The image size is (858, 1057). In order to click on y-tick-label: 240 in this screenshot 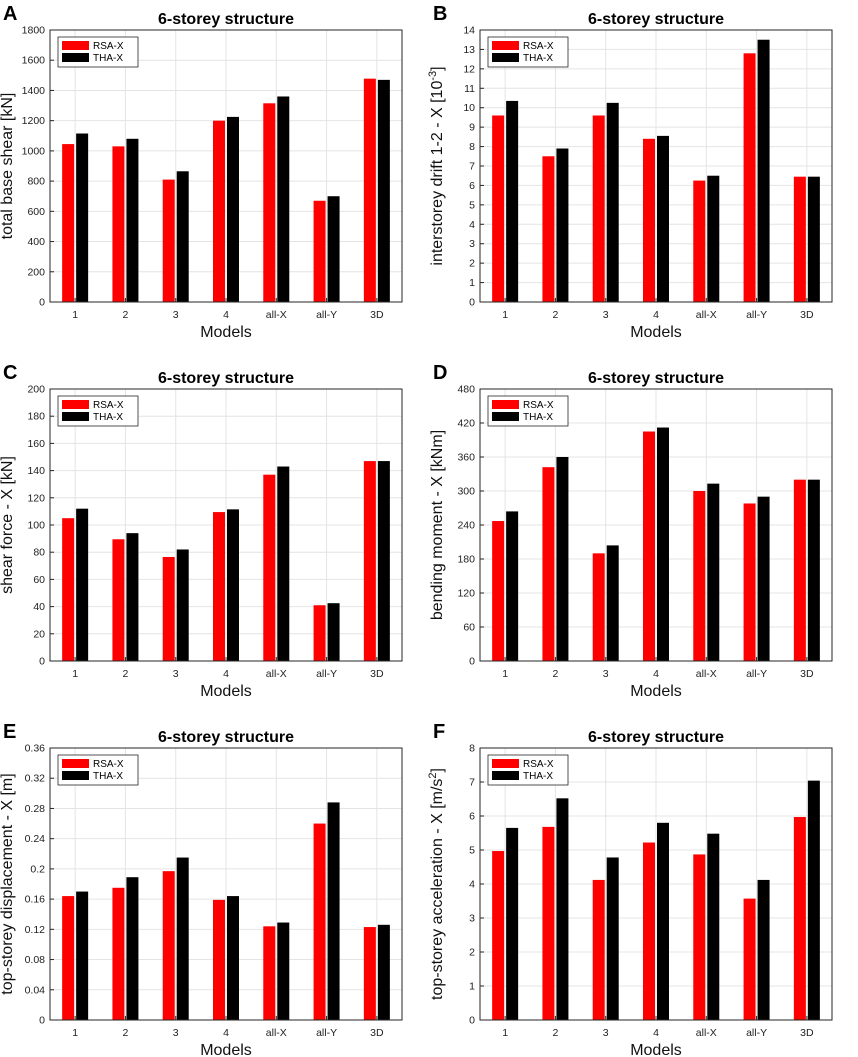, I will do `click(466, 526)`.